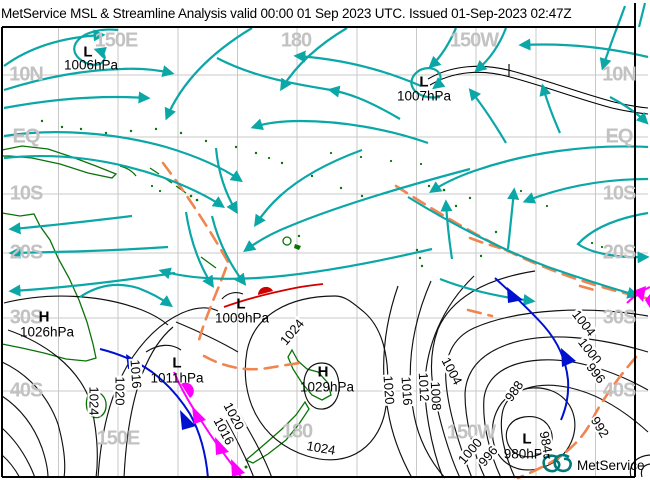  What do you see at coordinates (273, 295) in the screenshot?
I see `warm-front` at bounding box center [273, 295].